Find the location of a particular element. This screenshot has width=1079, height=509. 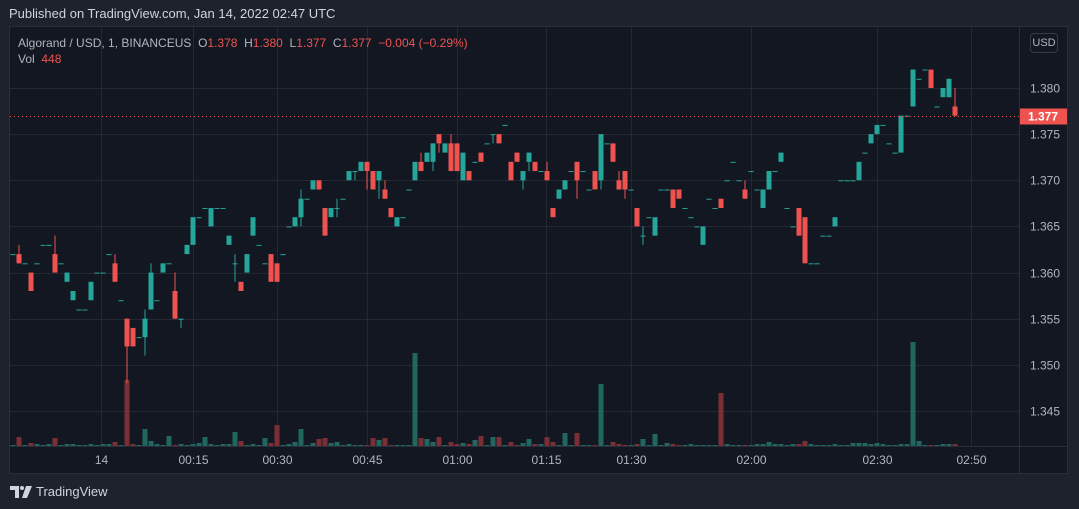

tradingview-logo: TradingView is located at coordinates (59, 491).